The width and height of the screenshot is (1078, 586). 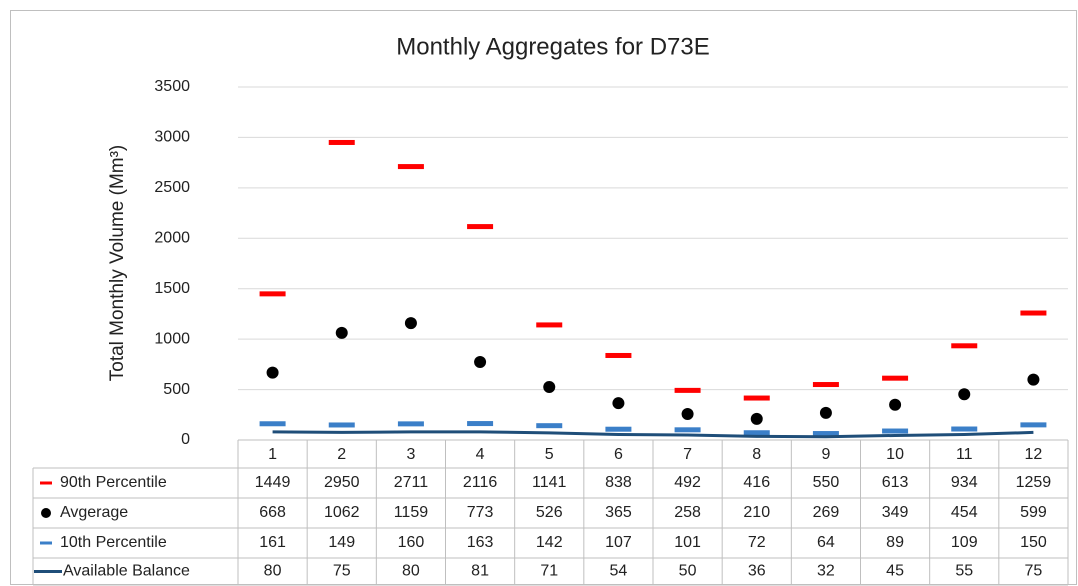 What do you see at coordinates (826, 482) in the screenshot?
I see `table-cell: 550` at bounding box center [826, 482].